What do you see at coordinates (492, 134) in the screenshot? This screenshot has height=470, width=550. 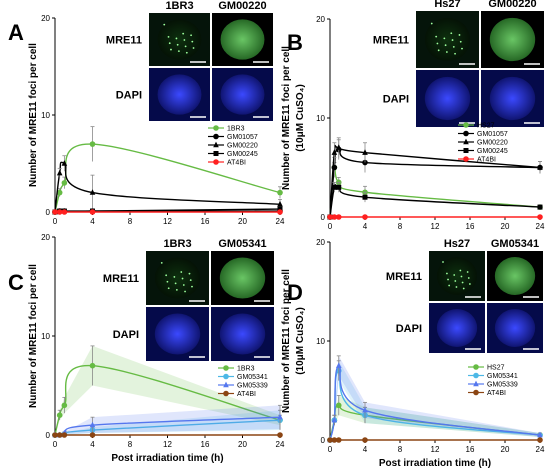 I see `legend-entry: GM01057` at bounding box center [492, 134].